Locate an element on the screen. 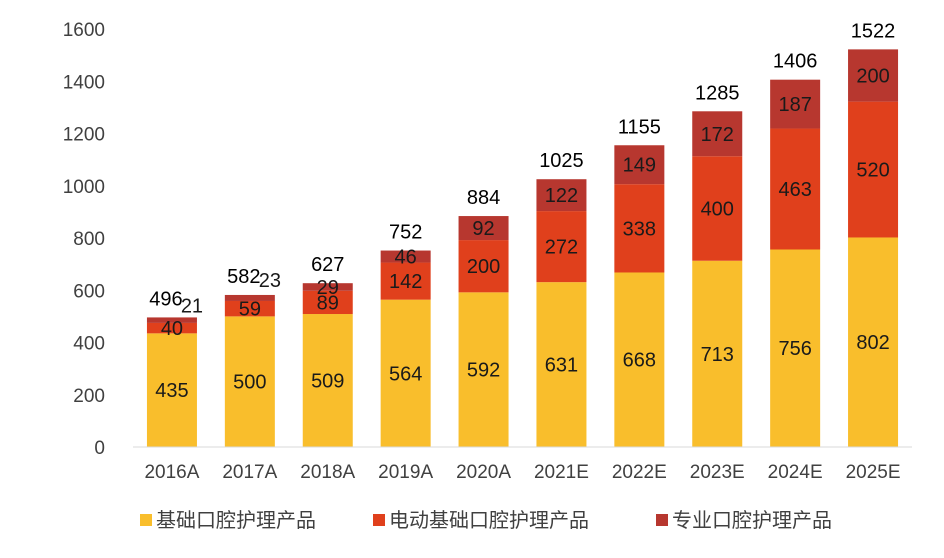 This screenshot has width=944, height=558. legend-label: 电动基础口腔护理产品 is located at coordinates (489, 520).